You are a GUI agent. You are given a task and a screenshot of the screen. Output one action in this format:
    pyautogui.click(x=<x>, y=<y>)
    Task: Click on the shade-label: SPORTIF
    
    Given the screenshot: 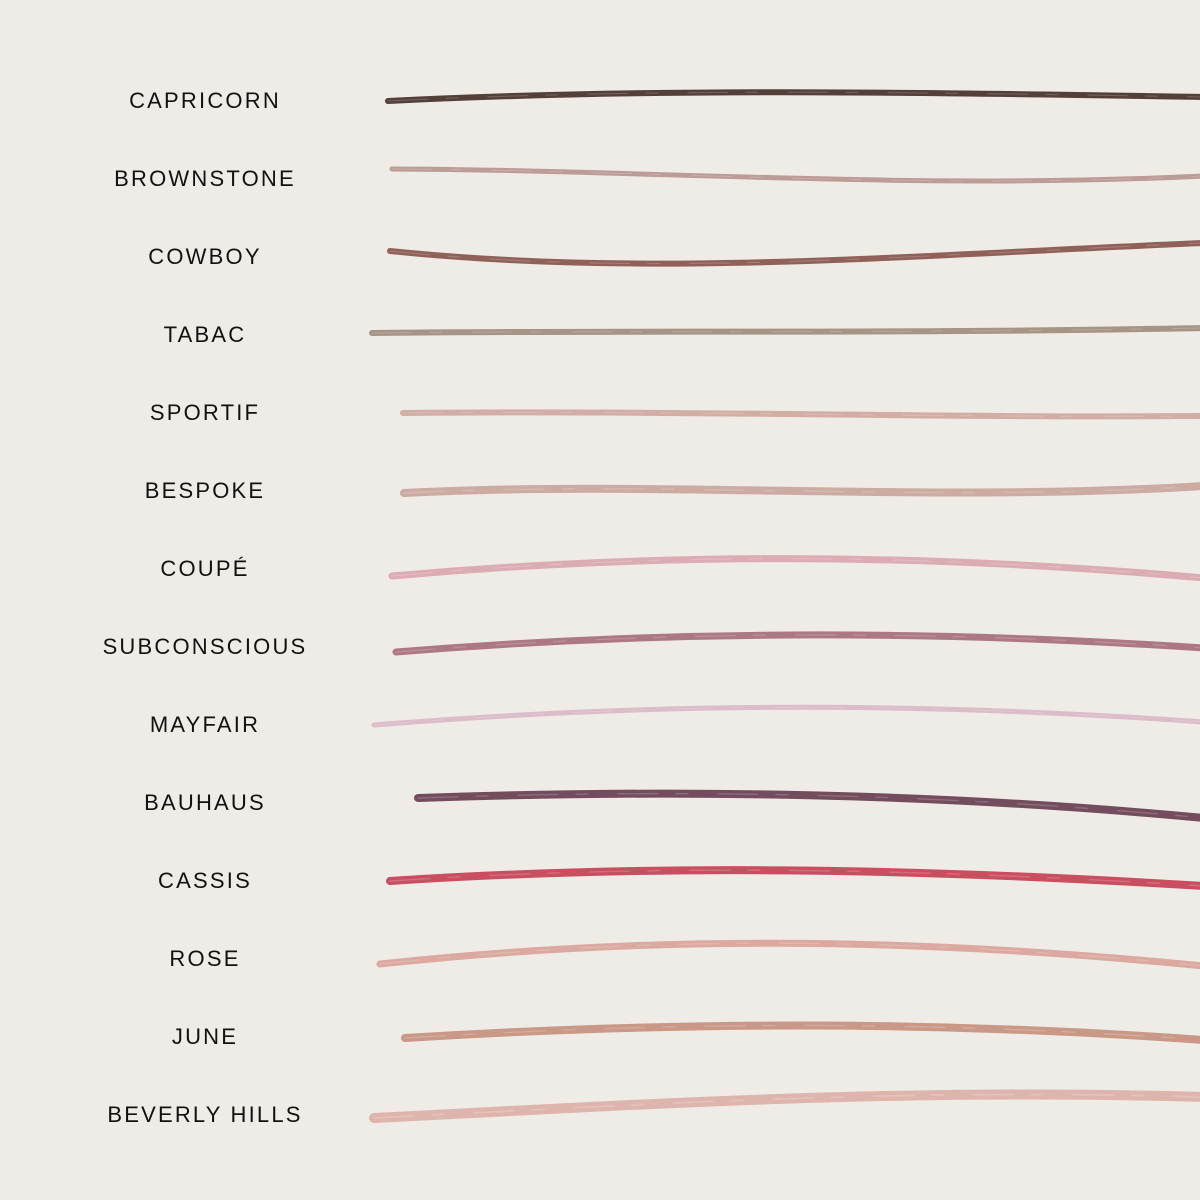 What is the action you would take?
    pyautogui.click(x=205, y=412)
    